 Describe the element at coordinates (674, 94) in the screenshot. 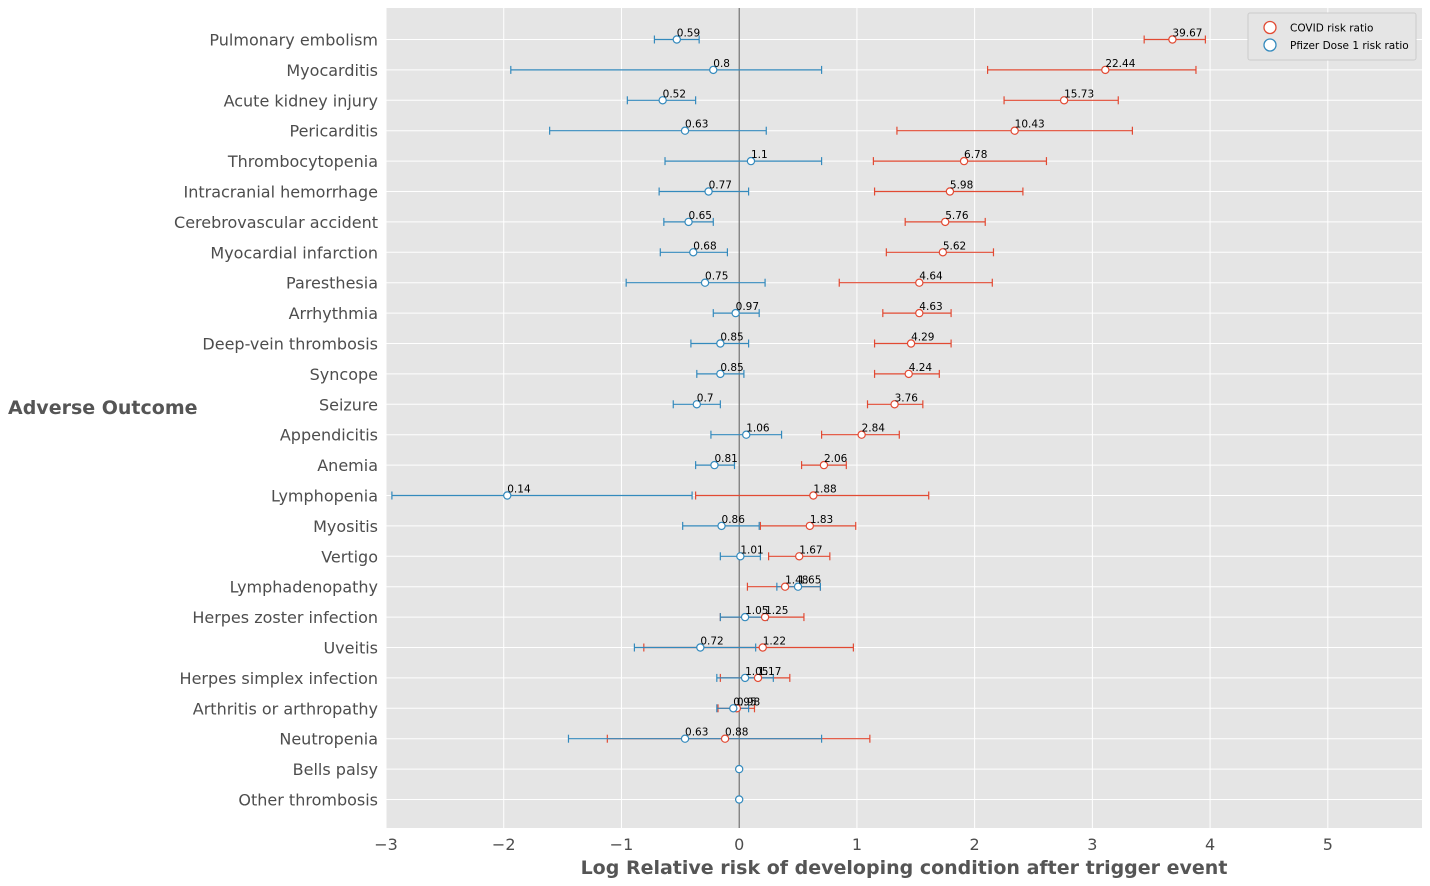

I see `pfizer-data-label: 0.52` at that location.